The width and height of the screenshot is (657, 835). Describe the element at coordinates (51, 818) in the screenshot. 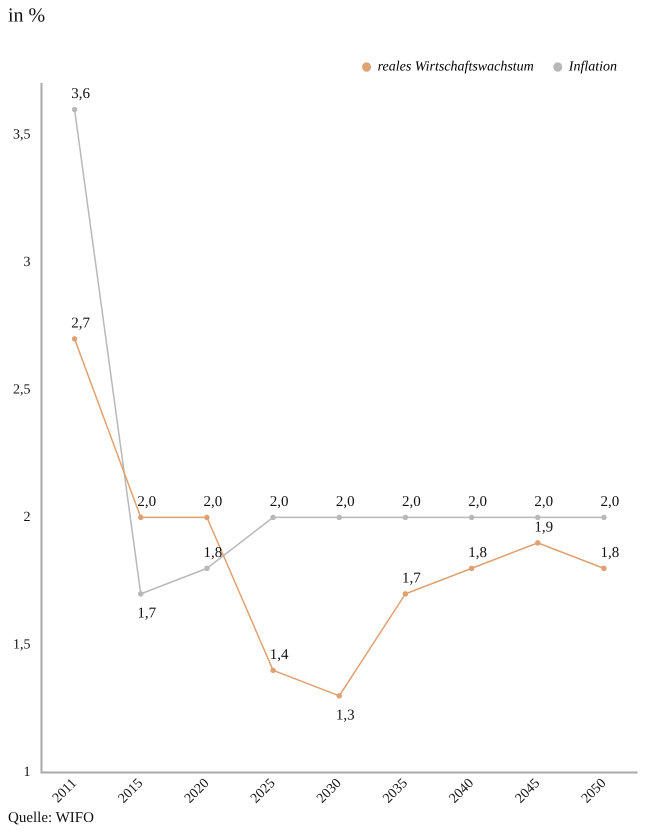

I see `source-note: Quelle: WIFO` at that location.